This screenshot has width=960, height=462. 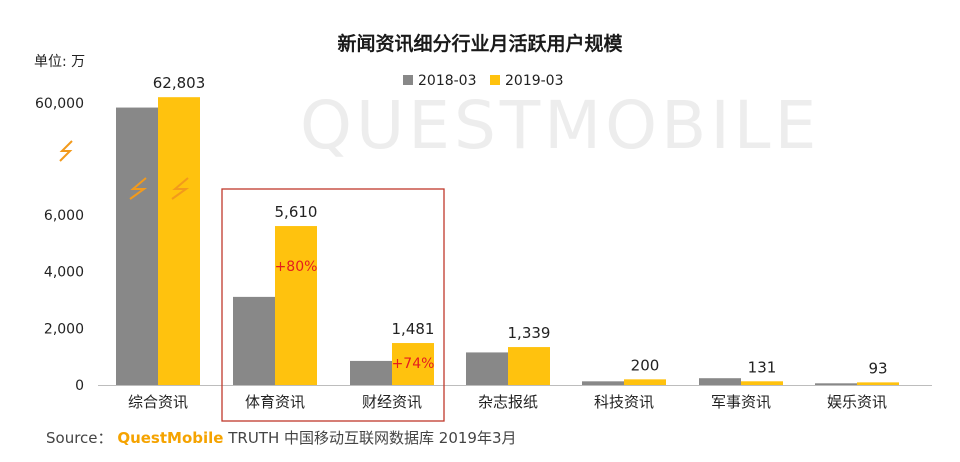 What do you see at coordinates (79, 438) in the screenshot?
I see `source-label: Source：` at bounding box center [79, 438].